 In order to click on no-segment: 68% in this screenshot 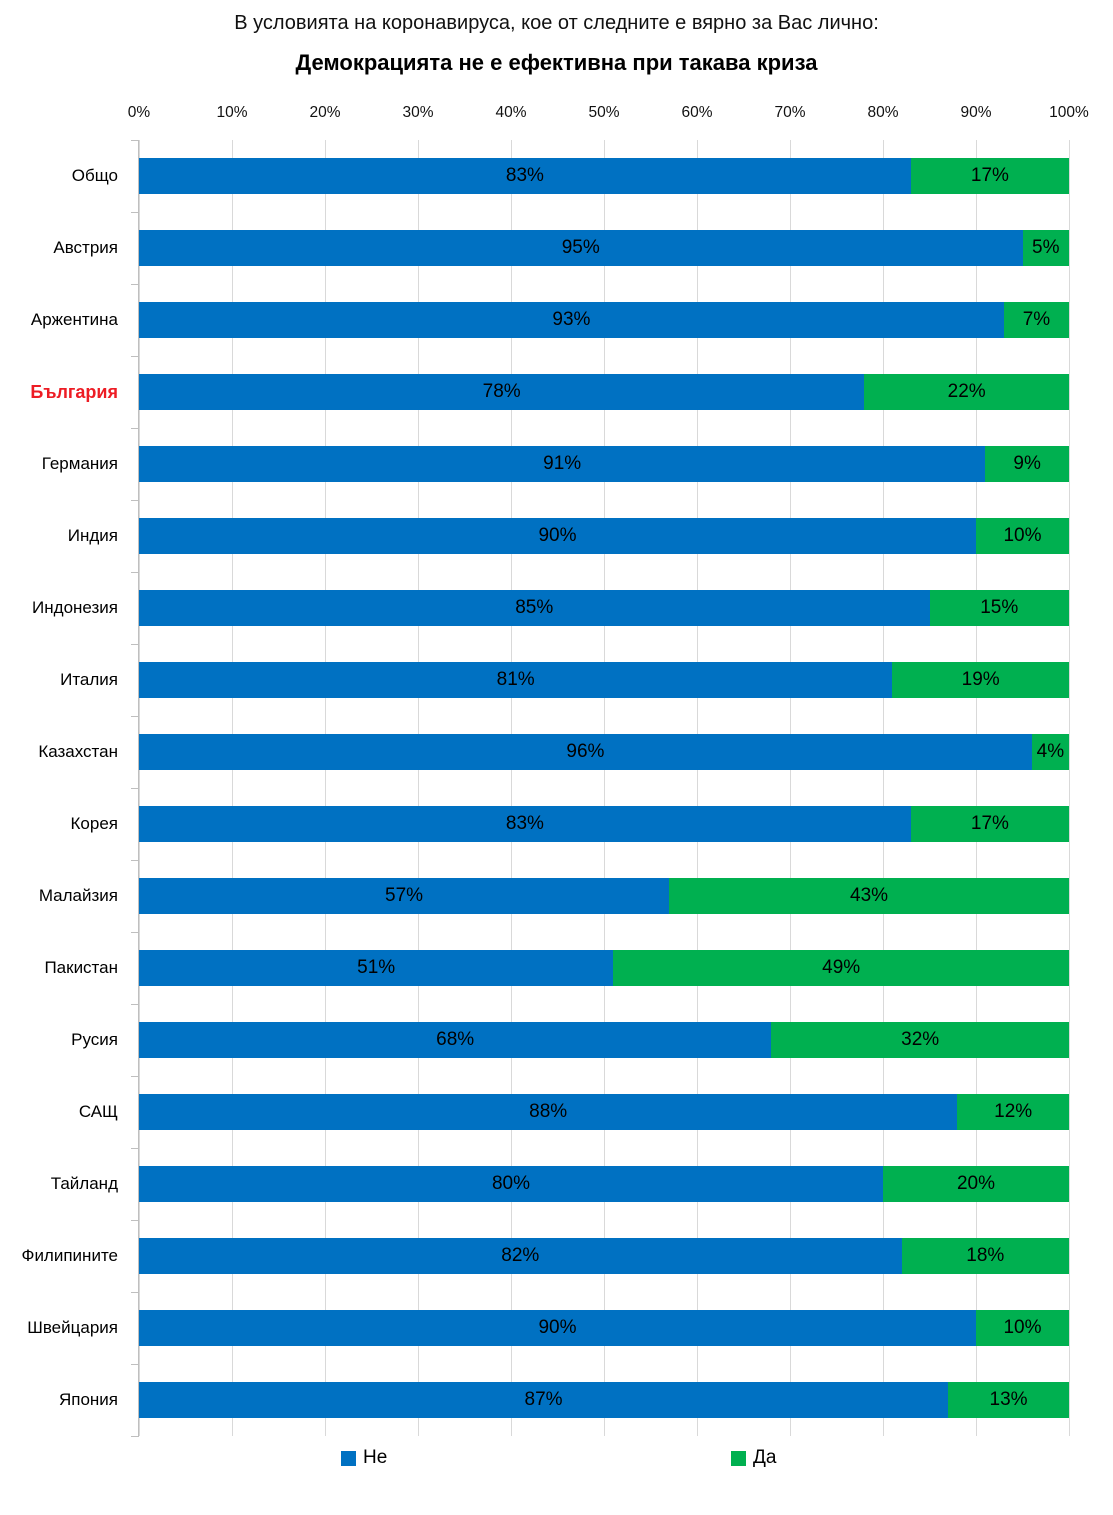, I will do `click(455, 1040)`.